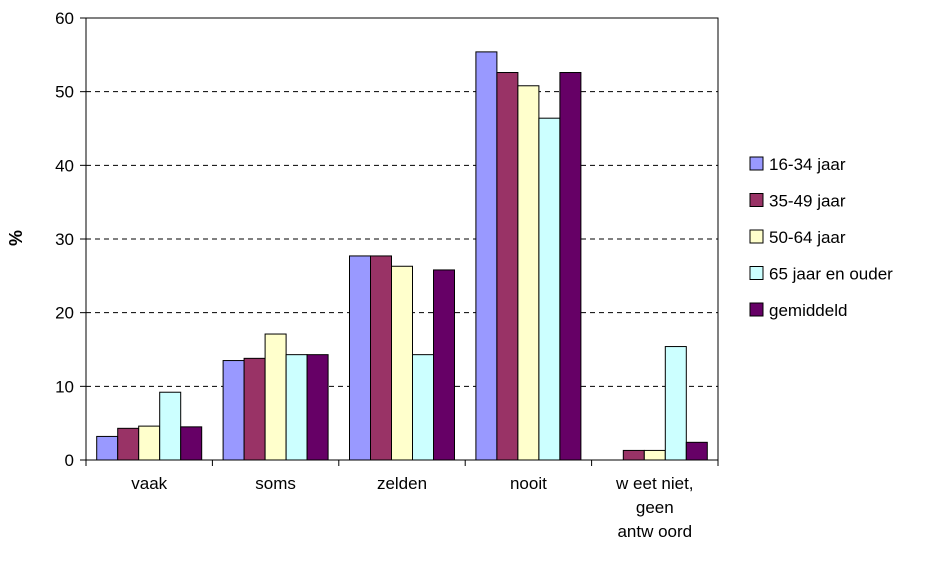 Image resolution: width=931 pixels, height=562 pixels. I want to click on legend-label: 50-64 jaar, so click(807, 237).